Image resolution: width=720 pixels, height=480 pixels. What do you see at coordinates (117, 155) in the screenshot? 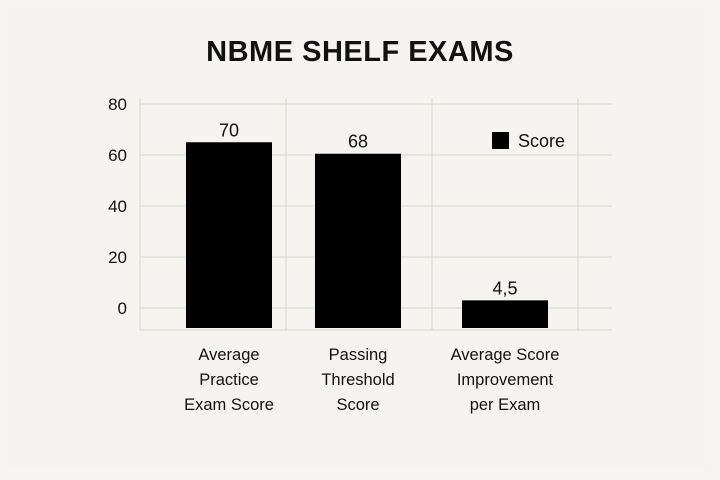
I see `y-tick-label: 60` at bounding box center [117, 155].